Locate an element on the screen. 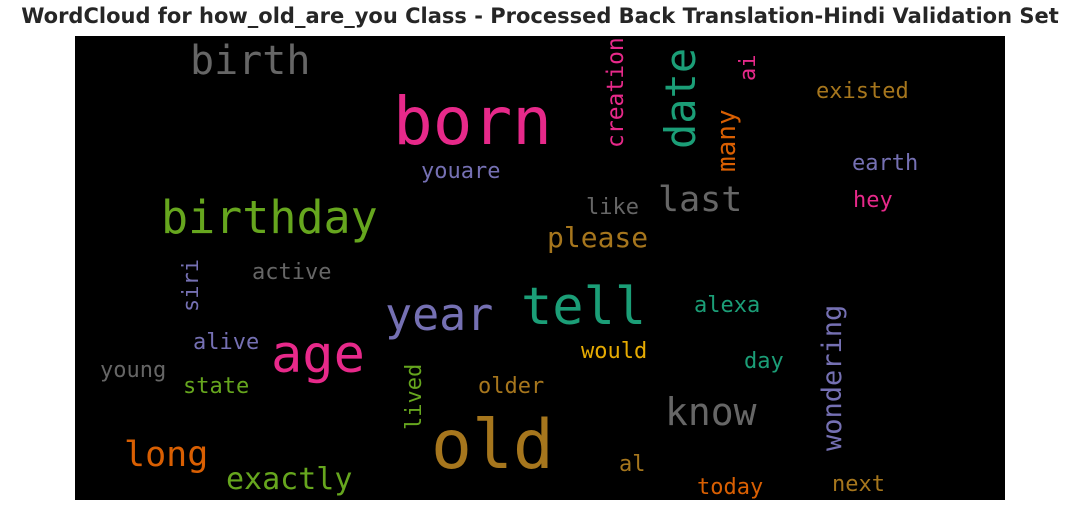 The image size is (1080, 511). word-earth: earth is located at coordinates (885, 163).